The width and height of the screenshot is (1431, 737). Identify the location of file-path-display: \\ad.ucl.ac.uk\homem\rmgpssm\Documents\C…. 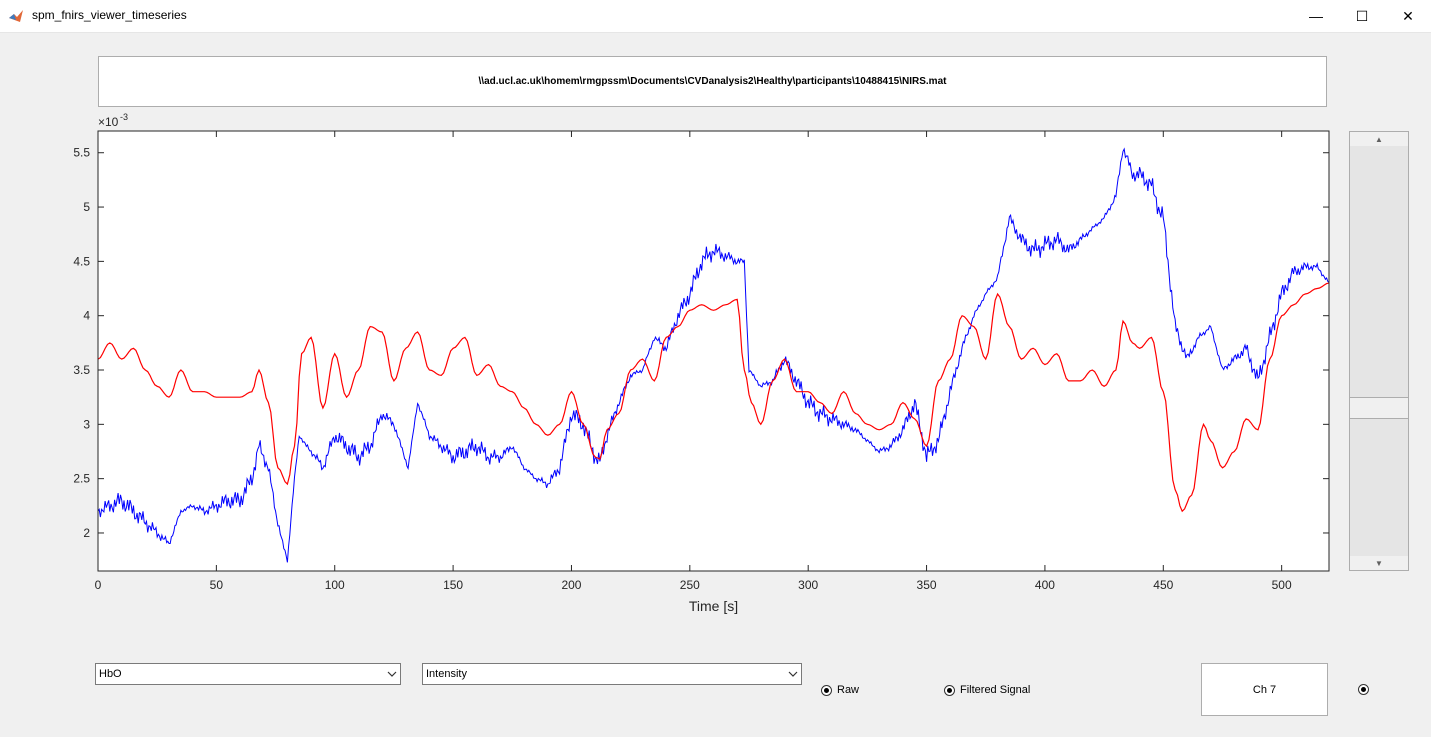
(712, 81).